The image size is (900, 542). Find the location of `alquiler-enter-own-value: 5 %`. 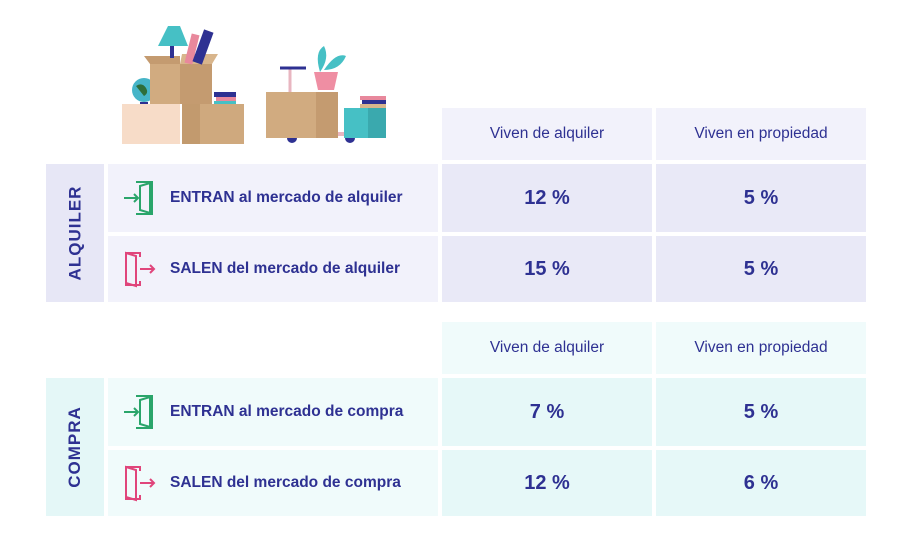

alquiler-enter-own-value: 5 % is located at coordinates (761, 198).